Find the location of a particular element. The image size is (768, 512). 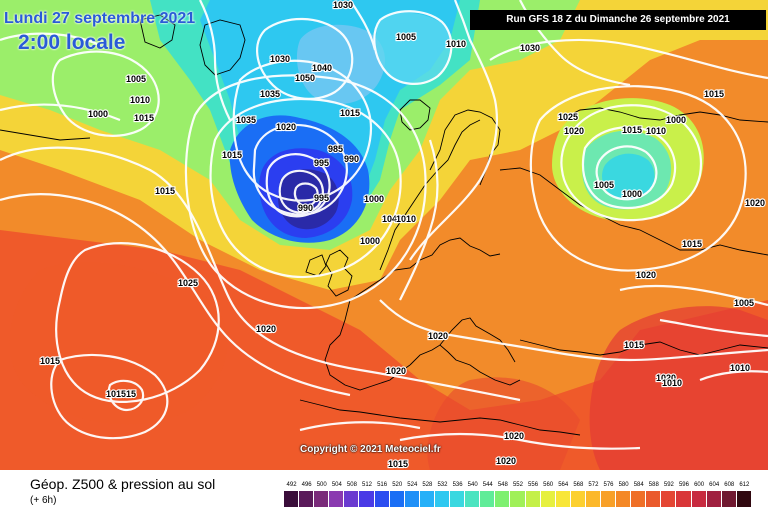

scale-tick-label: 560 is located at coordinates (548, 485).